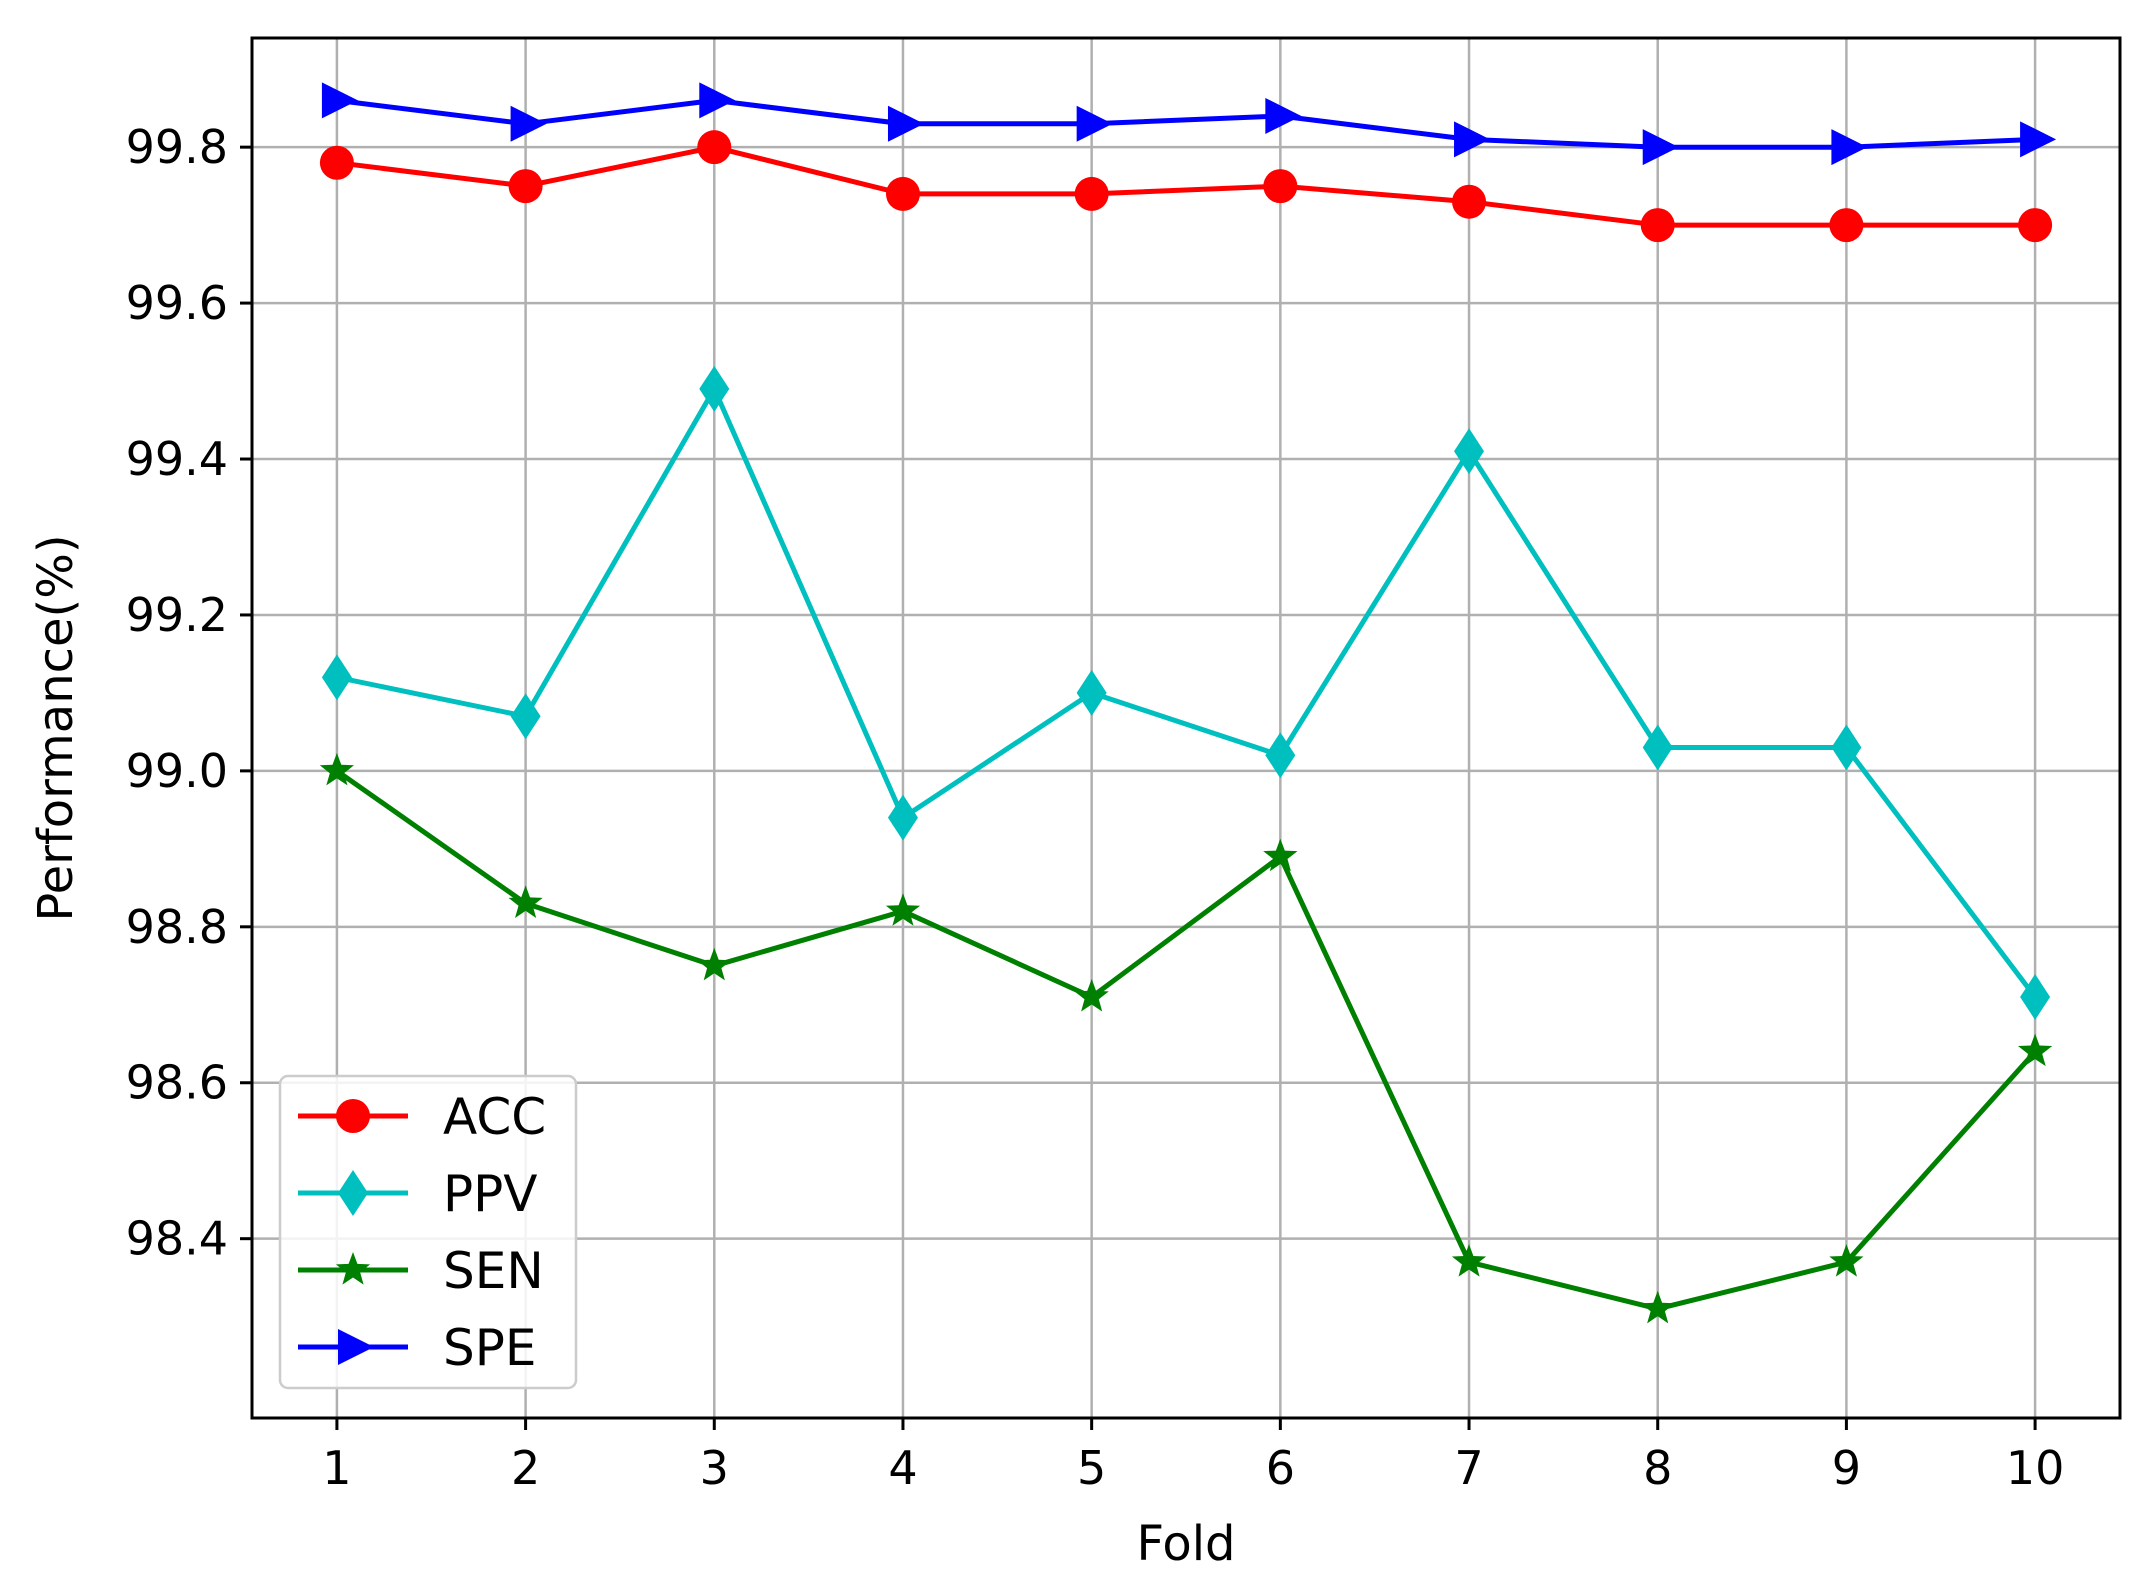 The height and width of the screenshot is (1579, 2146). Describe the element at coordinates (177, 1239) in the screenshot. I see `y-tick-label: 98.4` at that location.